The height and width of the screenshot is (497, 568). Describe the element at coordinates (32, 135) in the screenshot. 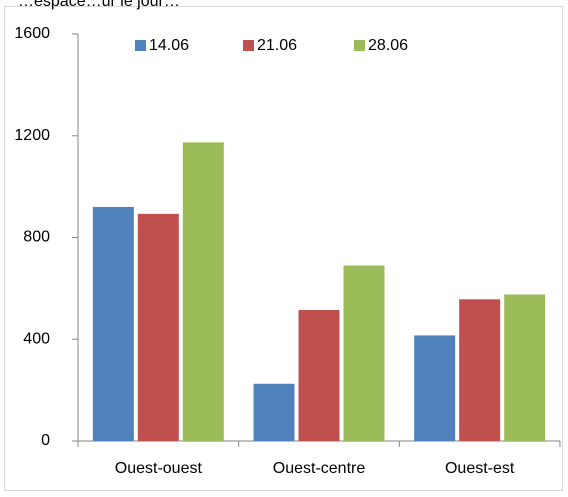

I see `y-tick-label: 1200` at that location.